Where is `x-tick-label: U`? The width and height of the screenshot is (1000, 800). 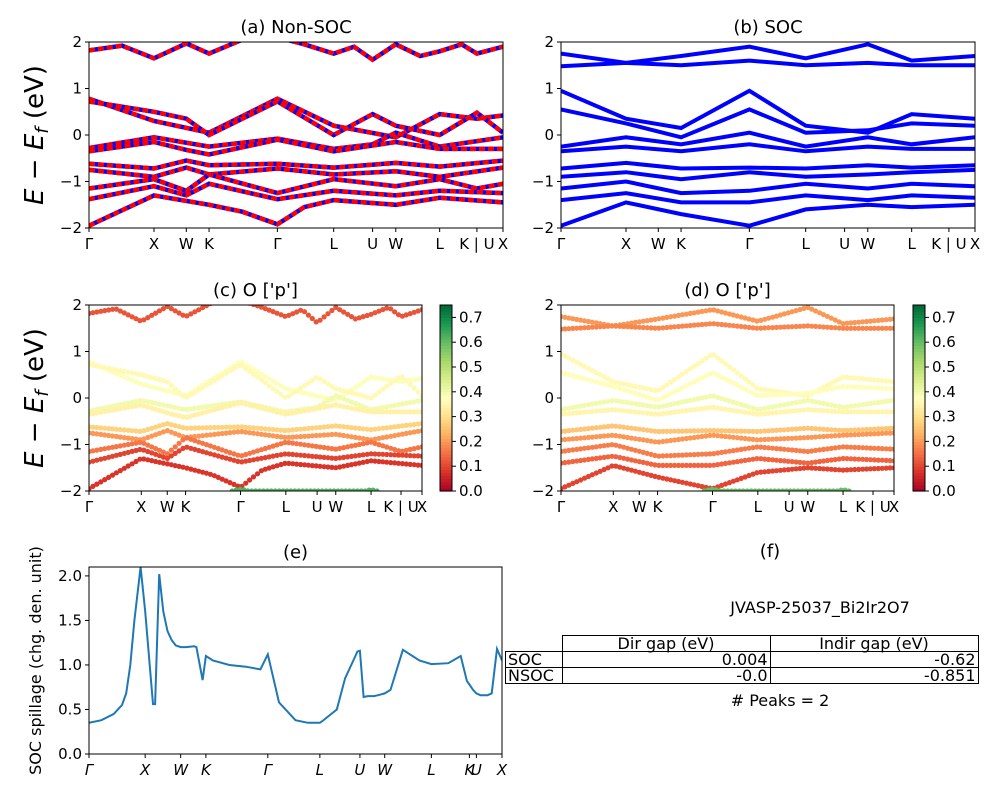 x-tick-label: U is located at coordinates (844, 244).